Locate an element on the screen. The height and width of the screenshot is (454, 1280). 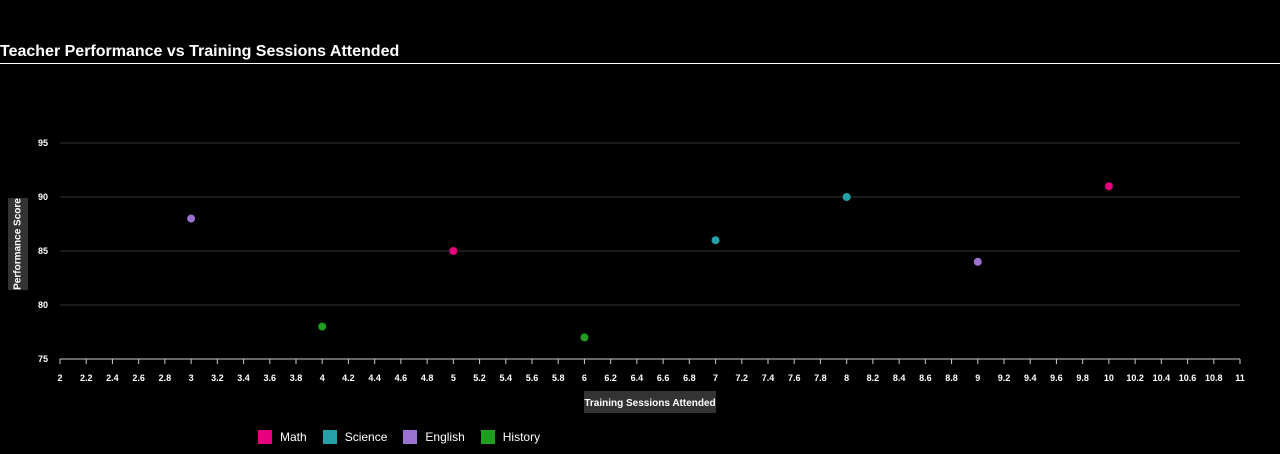
x-tick-label: 2.2 is located at coordinates (86, 378).